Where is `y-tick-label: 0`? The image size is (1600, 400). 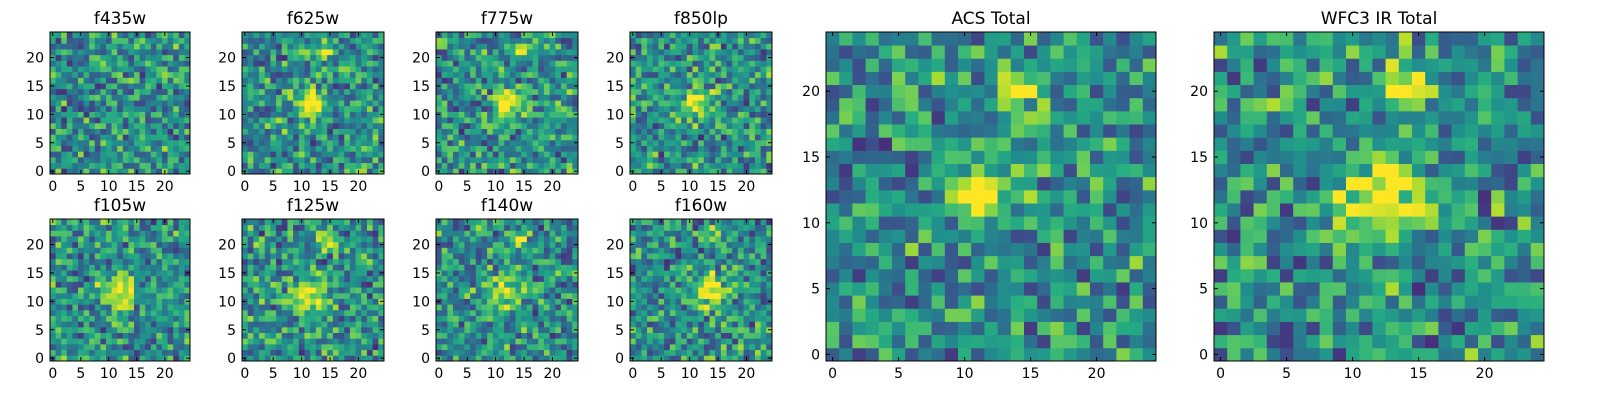
y-tick-label: 0 is located at coordinates (39, 359).